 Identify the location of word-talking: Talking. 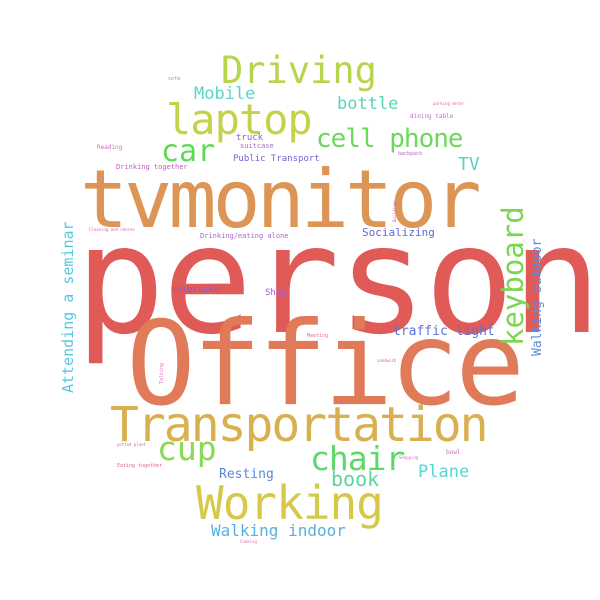
(162, 373).